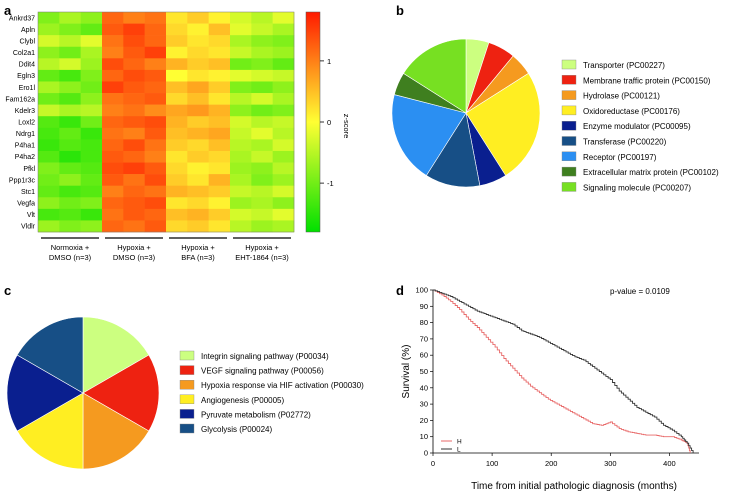 This screenshot has height=495, width=729. What do you see at coordinates (22, 180) in the screenshot?
I see `gene-label: Ppp1r3c` at bounding box center [22, 180].